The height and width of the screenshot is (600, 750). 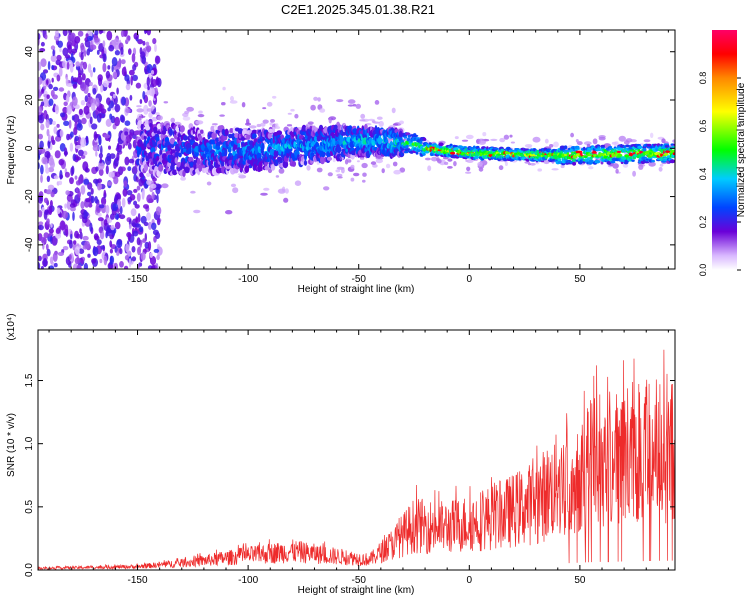 What do you see at coordinates (138, 279) in the screenshot?
I see `x-tick-label: -150` at bounding box center [138, 279].